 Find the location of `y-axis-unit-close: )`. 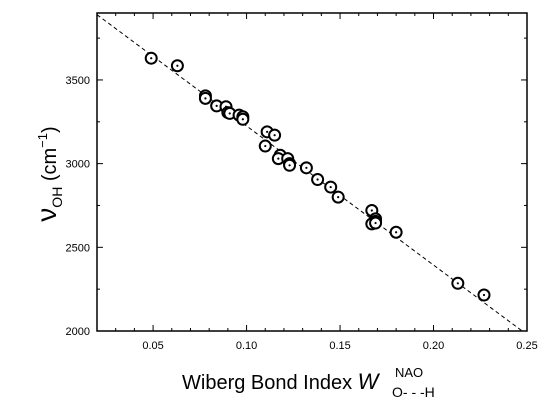

y-axis-unit-close: ) is located at coordinates (50, 129).